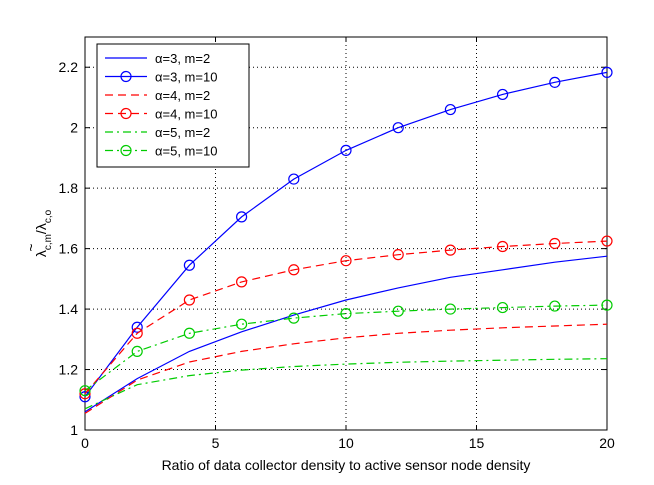  What do you see at coordinates (216, 443) in the screenshot?
I see `x-tick-label: 5` at bounding box center [216, 443].